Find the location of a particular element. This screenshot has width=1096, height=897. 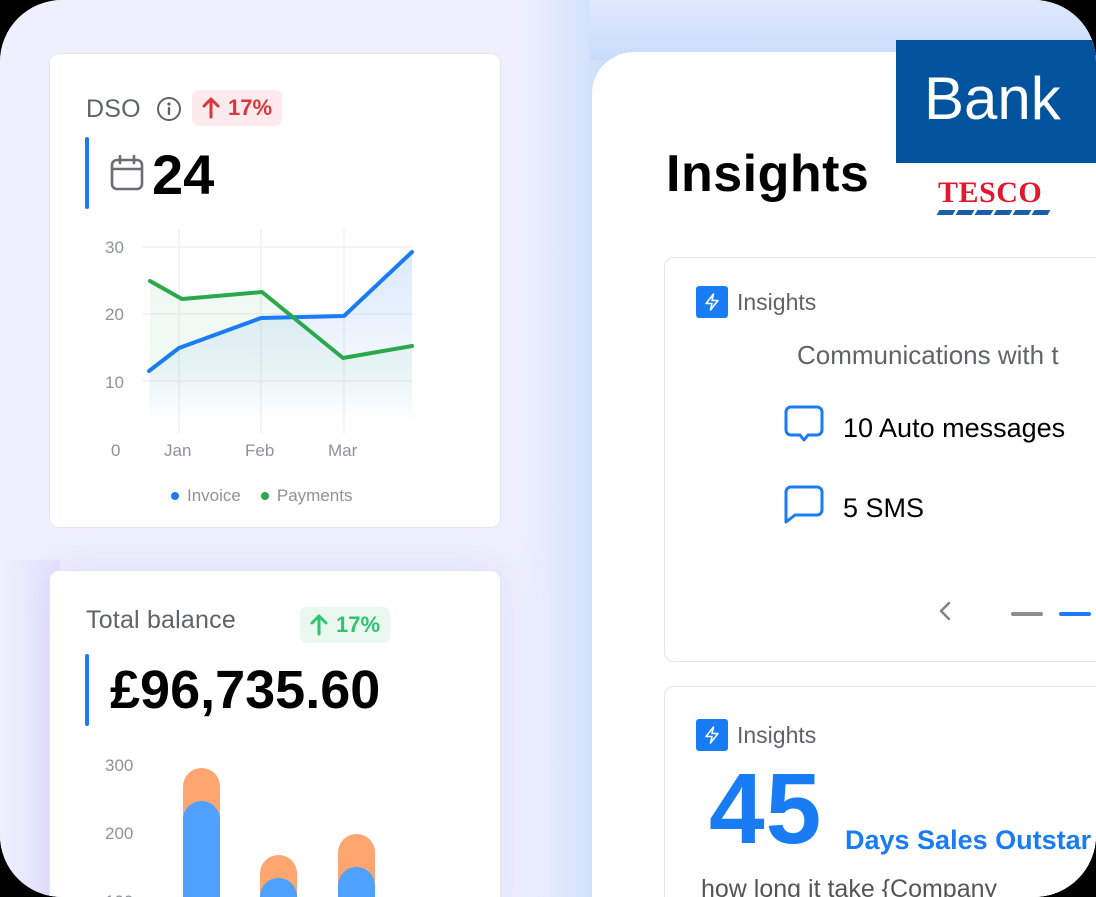

y-tick-300: 300 is located at coordinates (119, 765).